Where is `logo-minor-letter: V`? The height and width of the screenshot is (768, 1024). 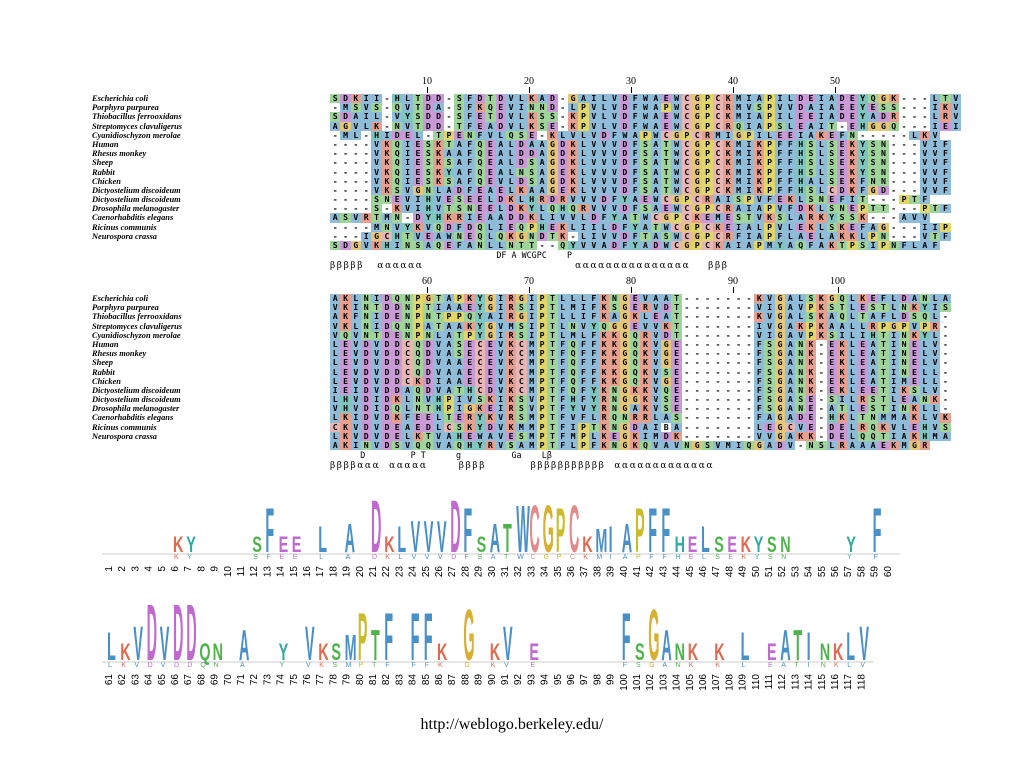 logo-minor-letter: V is located at coordinates (308, 665).